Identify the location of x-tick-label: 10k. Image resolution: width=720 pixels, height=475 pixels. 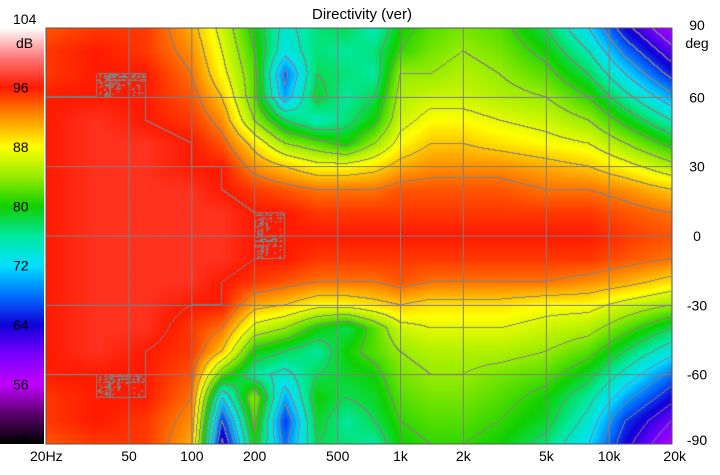
(610, 456).